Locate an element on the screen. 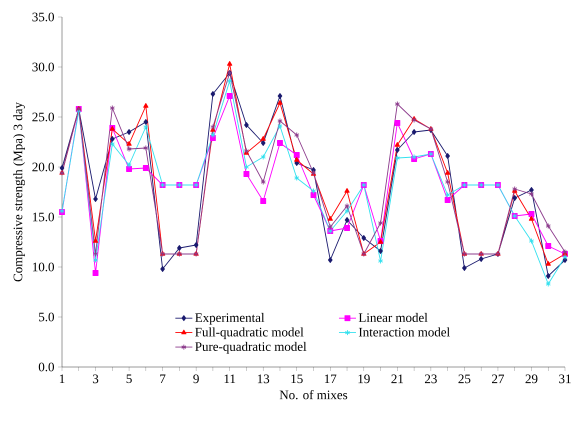 The width and height of the screenshot is (583, 421). legend-label: Pure-quadratic model is located at coordinates (250, 348).